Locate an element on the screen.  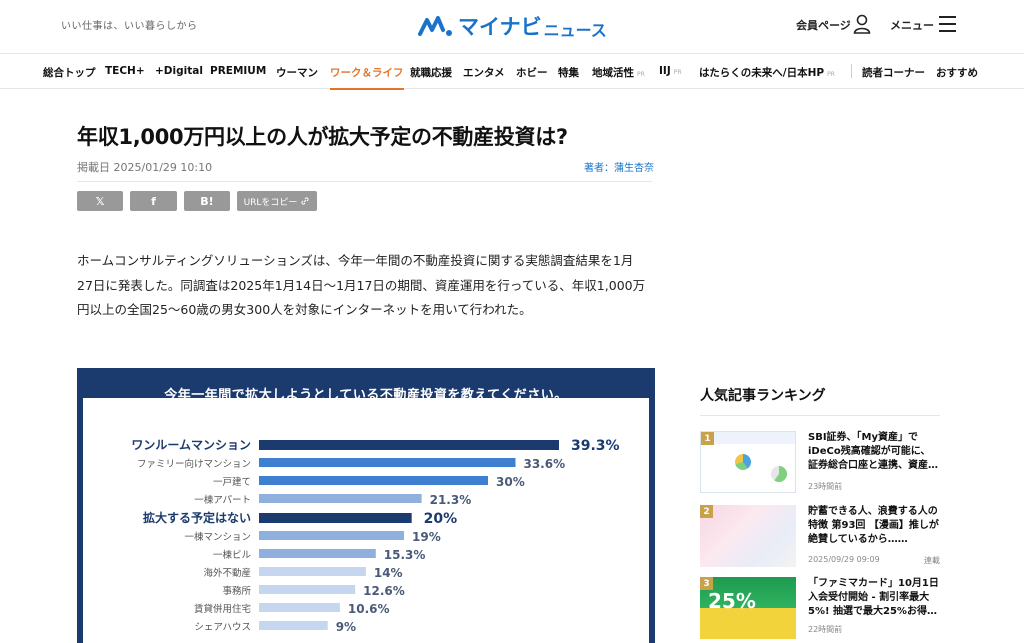
nav-item-label: ホビー is located at coordinates (532, 73).